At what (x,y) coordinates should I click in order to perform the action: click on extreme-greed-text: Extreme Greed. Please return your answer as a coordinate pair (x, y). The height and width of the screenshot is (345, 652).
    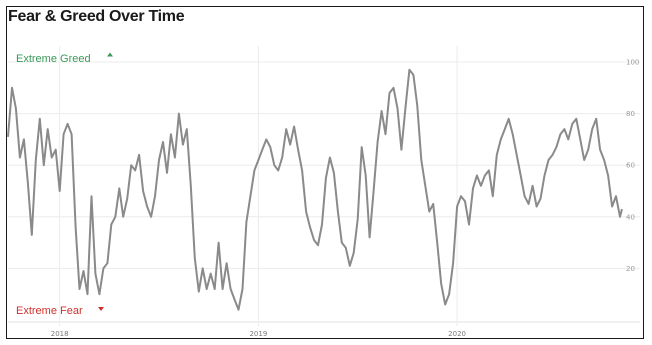
    Looking at the image, I should click on (53, 59).